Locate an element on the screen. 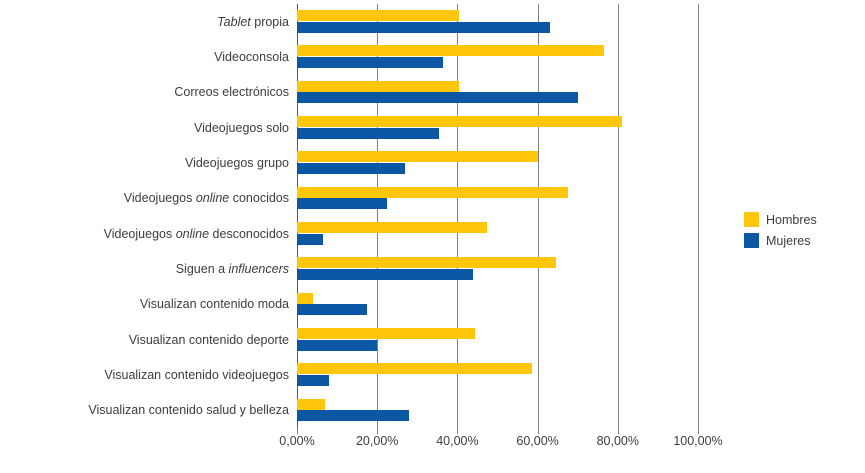 The width and height of the screenshot is (865, 473). category-label: Visualizan contenido salud y belleza is located at coordinates (188, 410).